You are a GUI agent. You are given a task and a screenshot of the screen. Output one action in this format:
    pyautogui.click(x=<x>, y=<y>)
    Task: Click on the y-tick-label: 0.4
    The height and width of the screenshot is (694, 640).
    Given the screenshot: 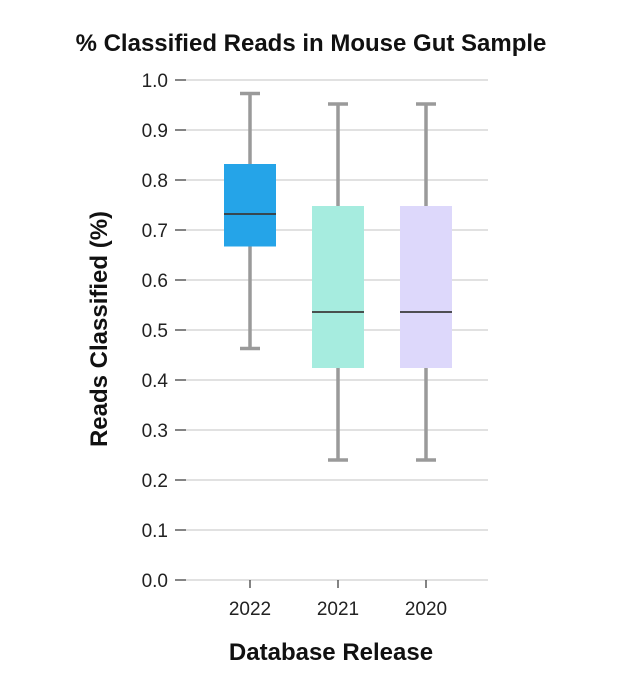 What is the action you would take?
    pyautogui.click(x=155, y=381)
    